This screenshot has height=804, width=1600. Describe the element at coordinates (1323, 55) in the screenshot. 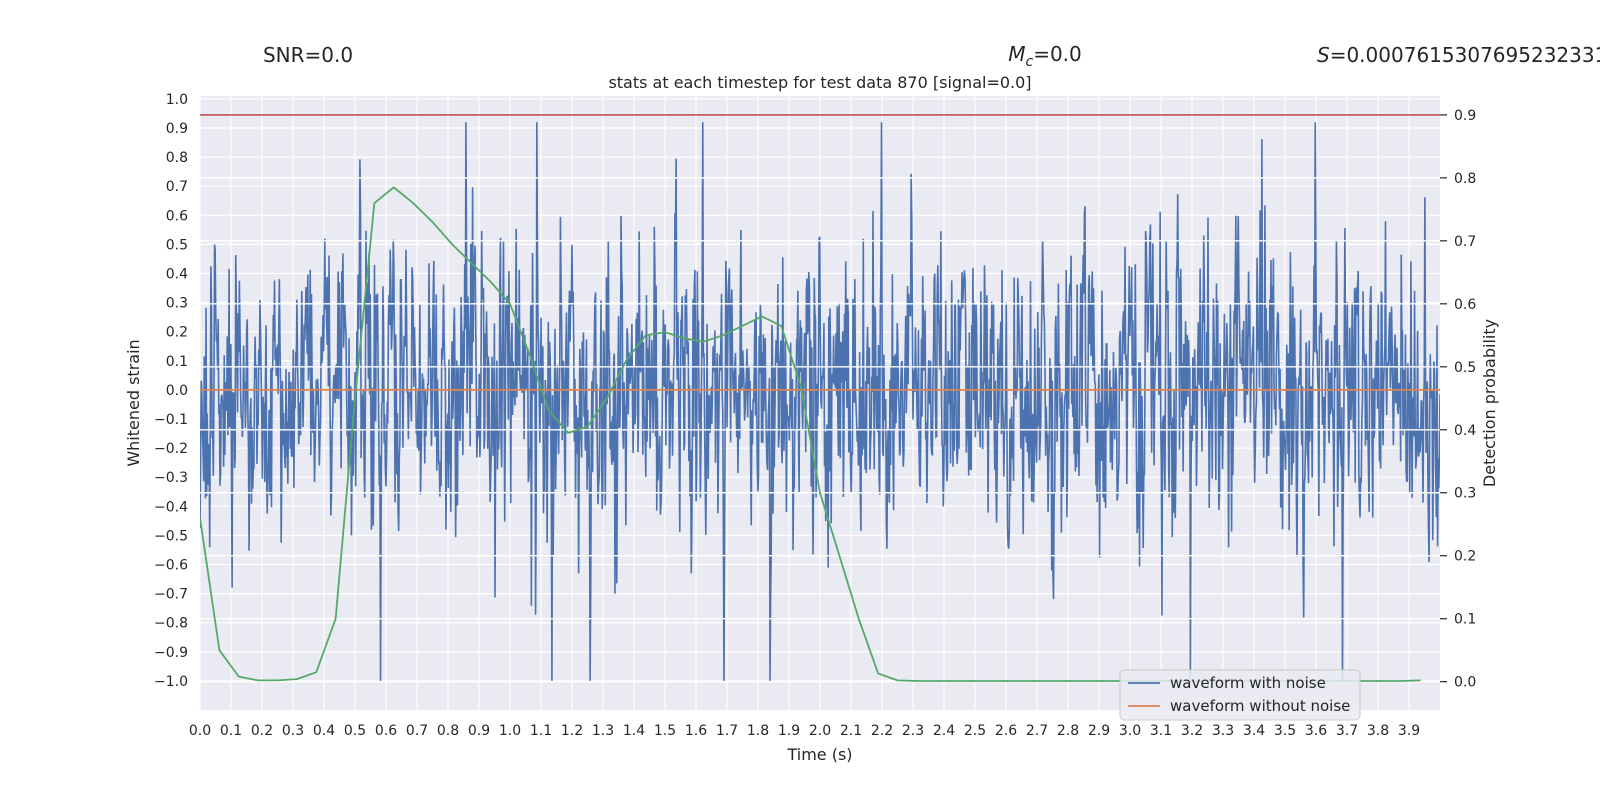

I see `s-symbol: S` at that location.